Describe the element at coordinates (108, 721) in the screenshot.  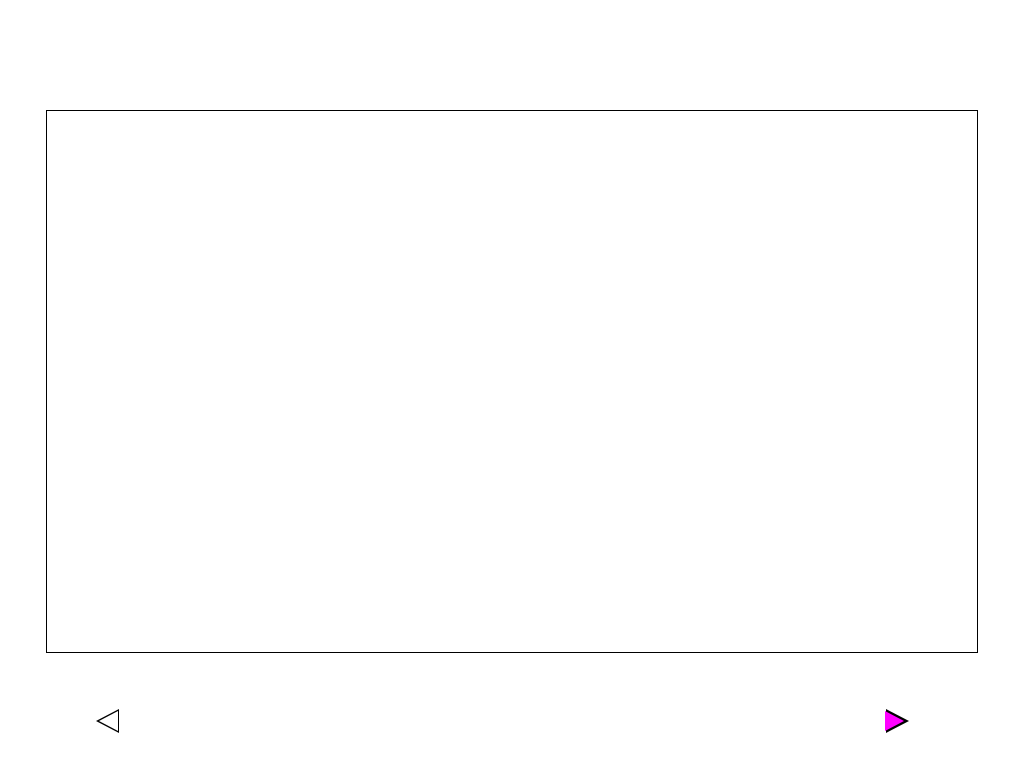
I see `colorbar-under-arrow-fill` at that location.